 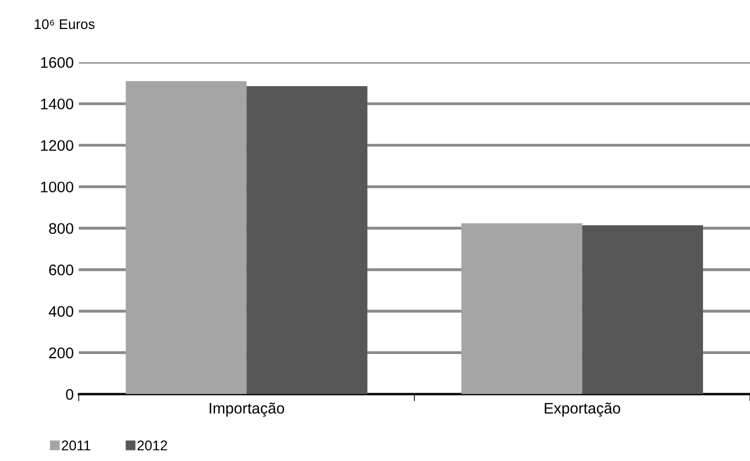 What do you see at coordinates (57, 104) in the screenshot?
I see `y-tick-label: 1400` at bounding box center [57, 104].